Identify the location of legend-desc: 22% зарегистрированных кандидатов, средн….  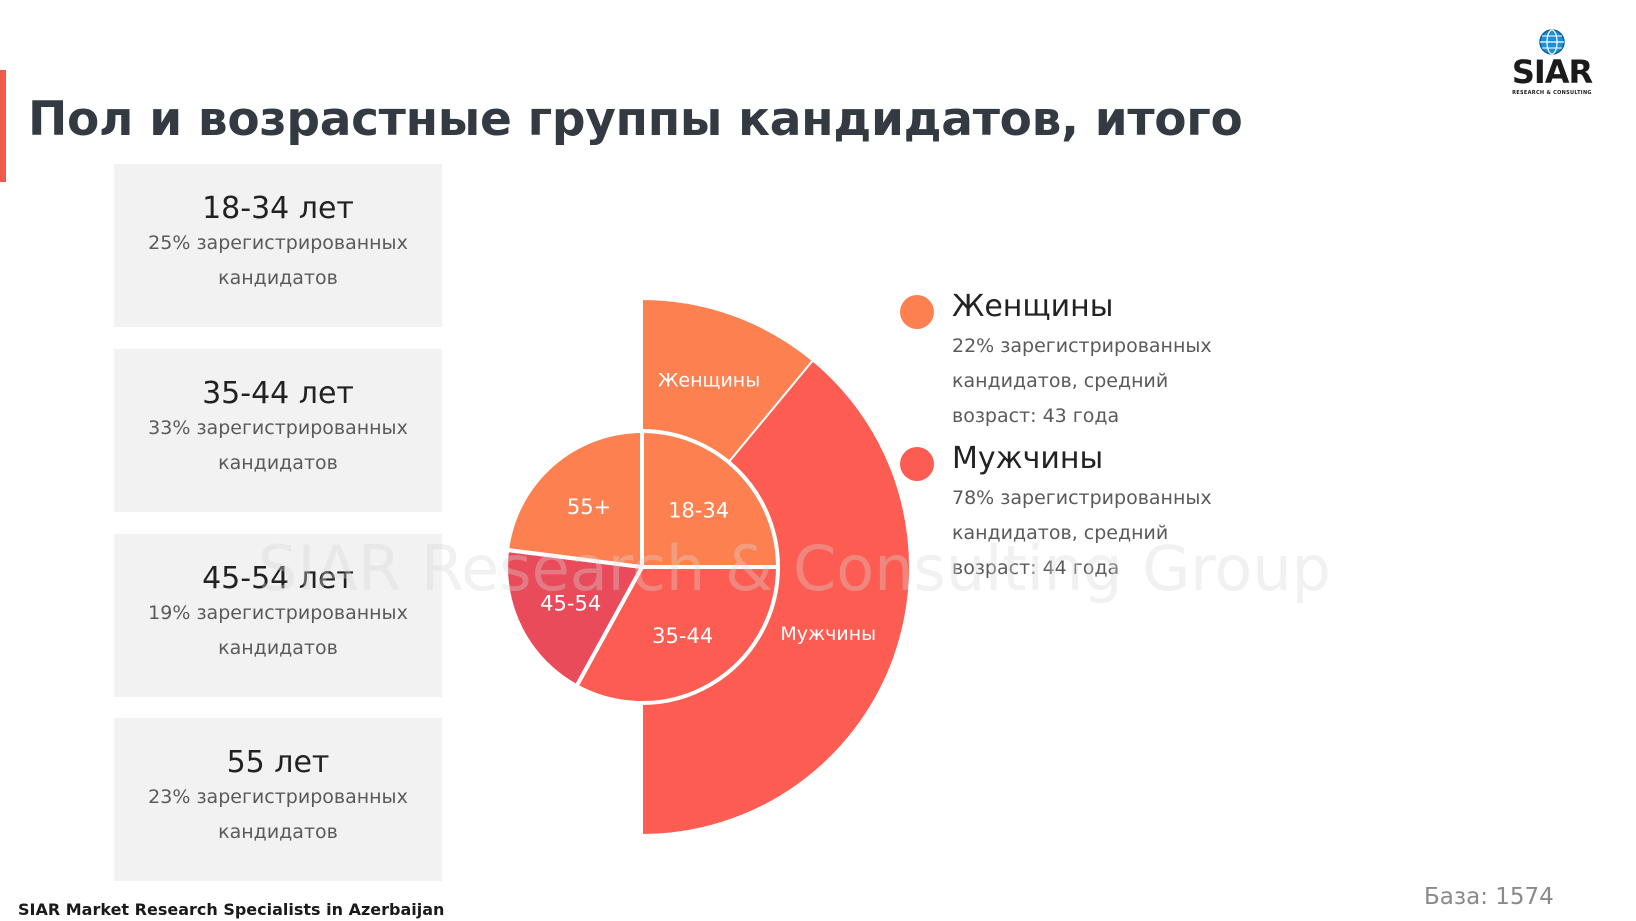
(1082, 381).